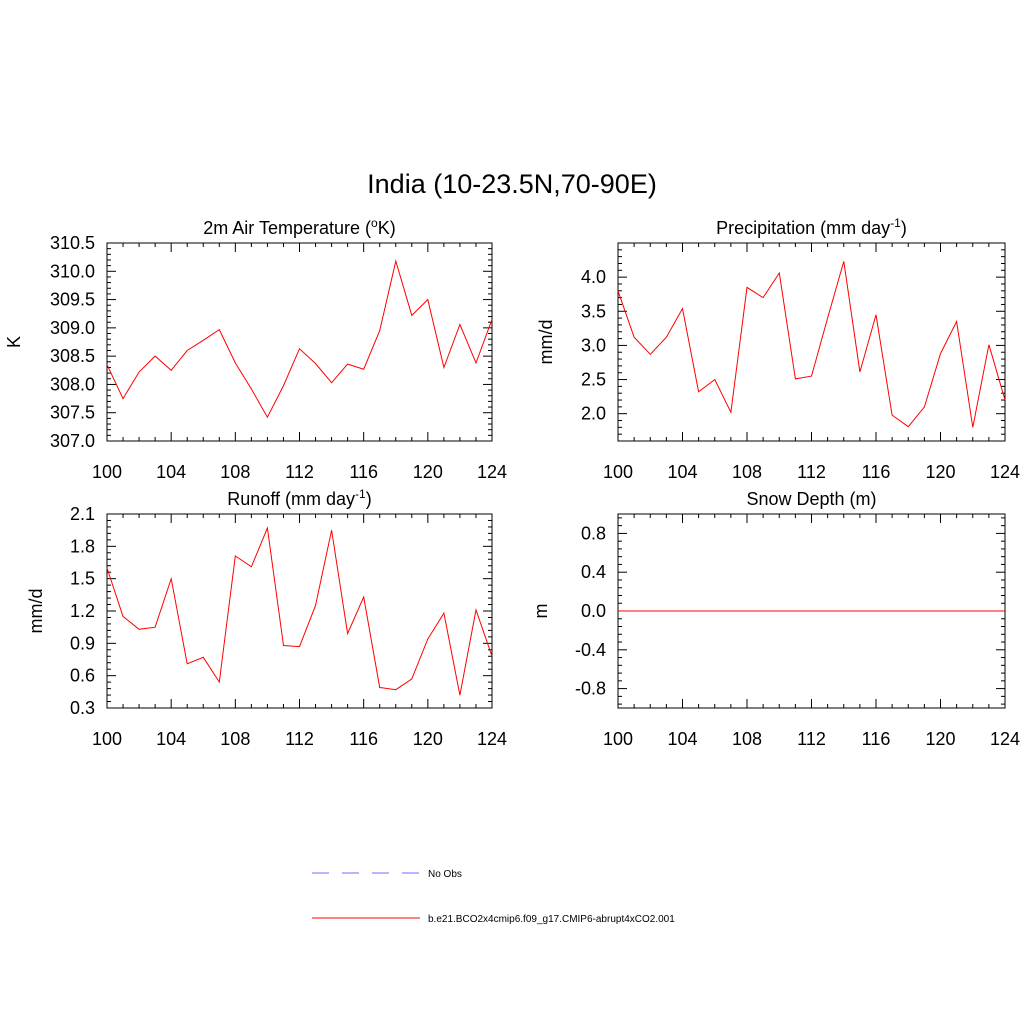 The width and height of the screenshot is (1024, 1029). Describe the element at coordinates (82, 611) in the screenshot. I see `y-tick-label: 1.2` at that location.